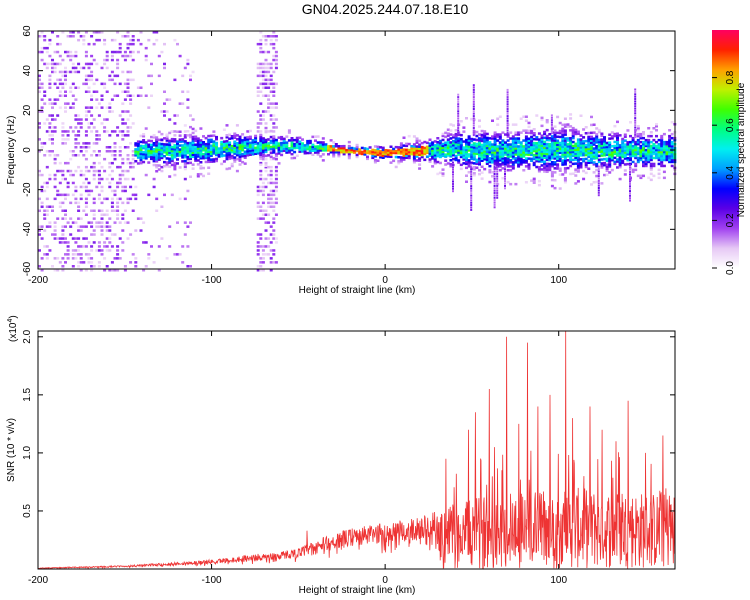 This screenshot has width=750, height=600. I want to click on snr-y-tick-label: 2.0, so click(27, 336).